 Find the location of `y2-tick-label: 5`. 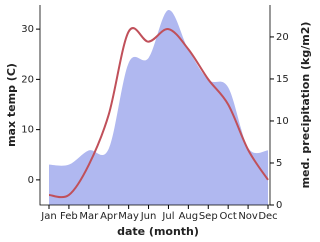

y2-tick-label: 5 is located at coordinates (279, 163).